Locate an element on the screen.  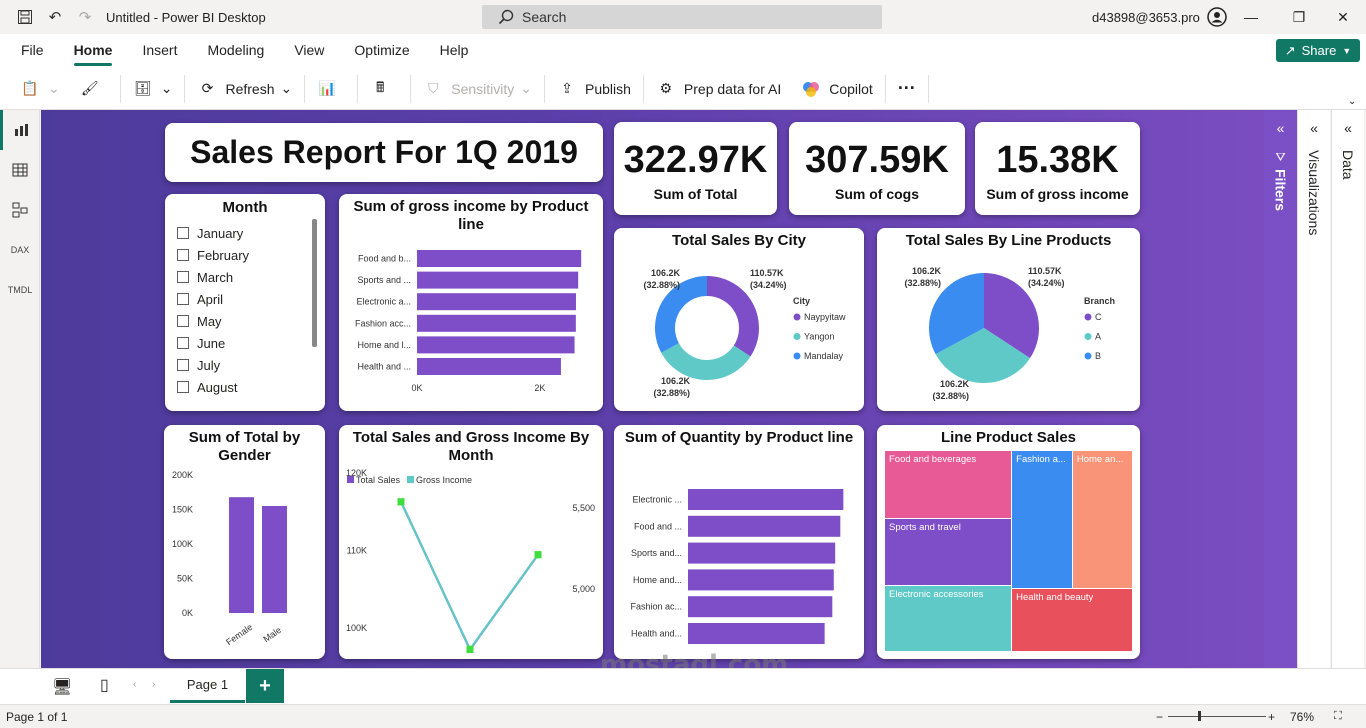
tab-help: Help is located at coordinates (454, 50).